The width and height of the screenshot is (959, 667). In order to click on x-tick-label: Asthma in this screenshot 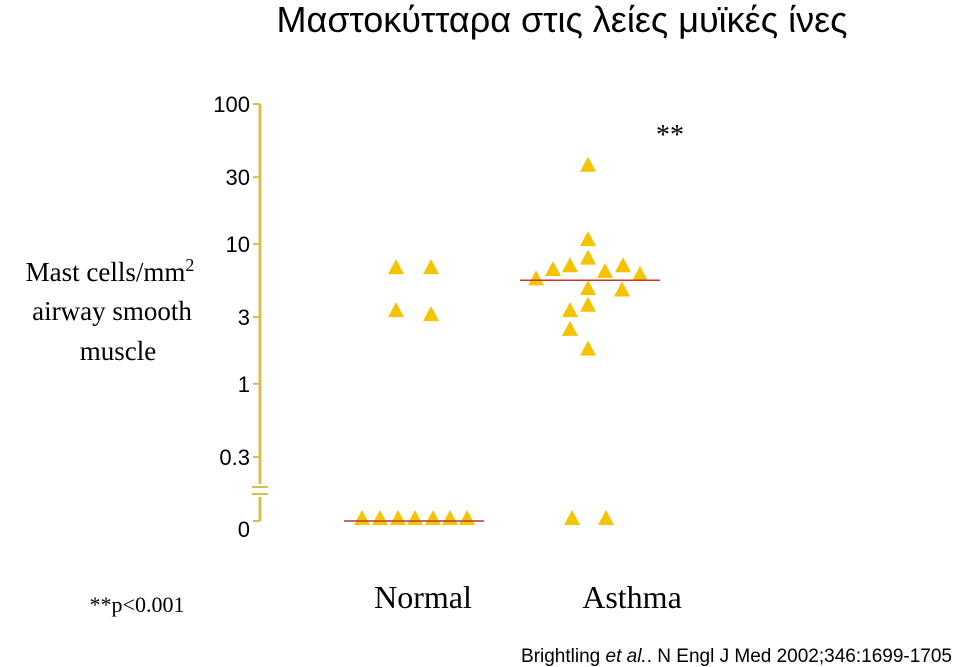, I will do `click(632, 597)`.